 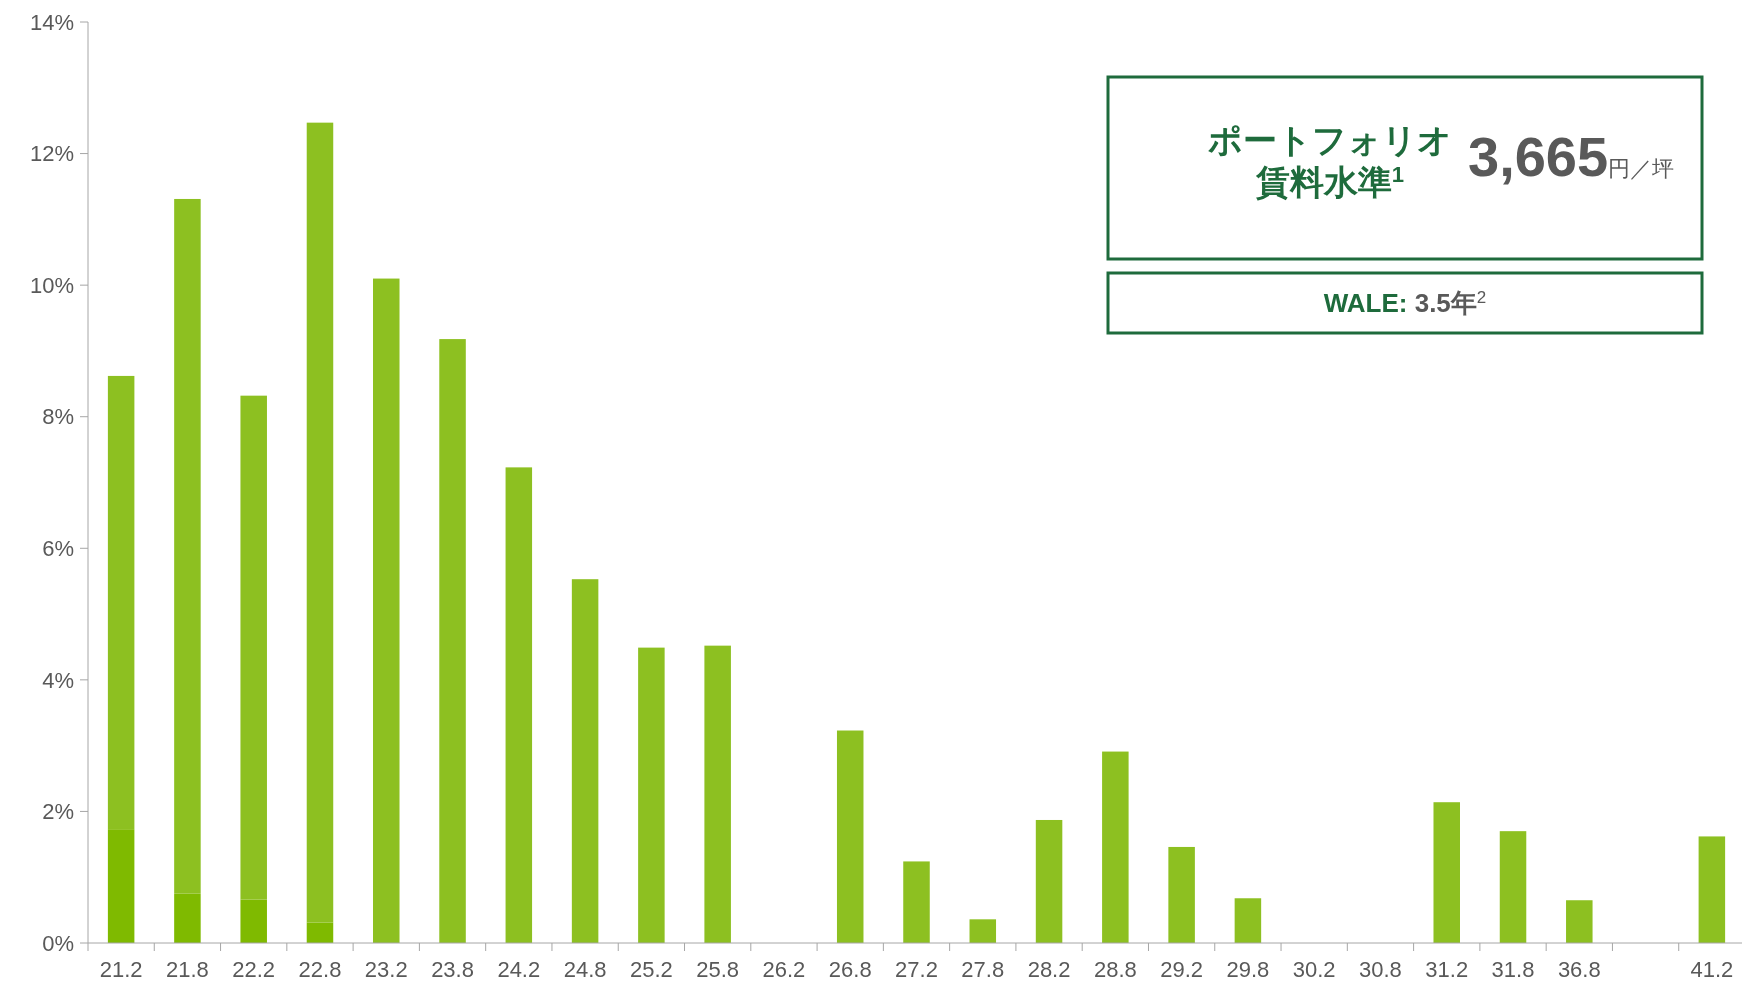 What do you see at coordinates (254, 969) in the screenshot?
I see `x-tick-label: 22.2` at bounding box center [254, 969].